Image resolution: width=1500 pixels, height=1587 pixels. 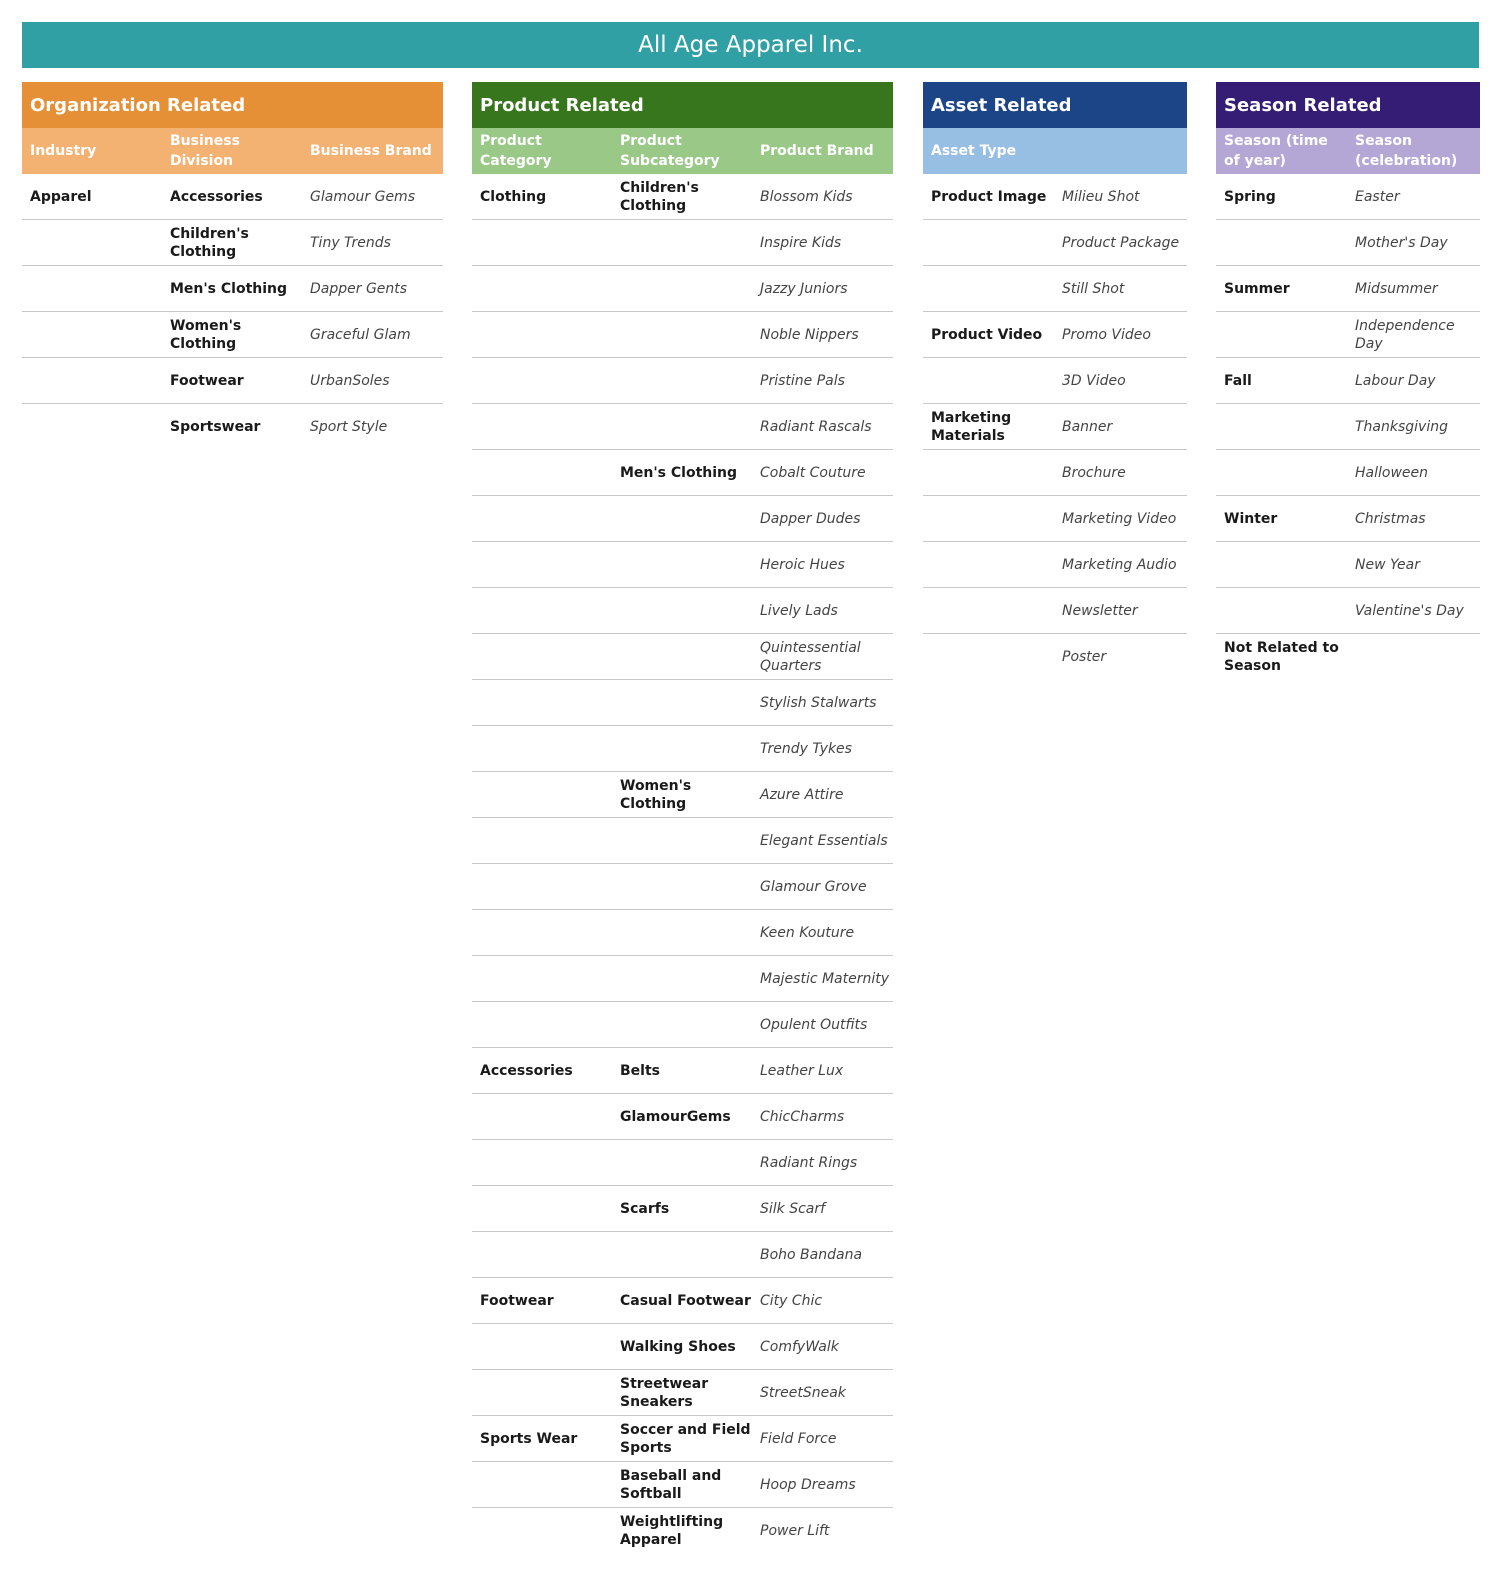 I want to click on table-cell: Leather Lux, so click(x=802, y=1070).